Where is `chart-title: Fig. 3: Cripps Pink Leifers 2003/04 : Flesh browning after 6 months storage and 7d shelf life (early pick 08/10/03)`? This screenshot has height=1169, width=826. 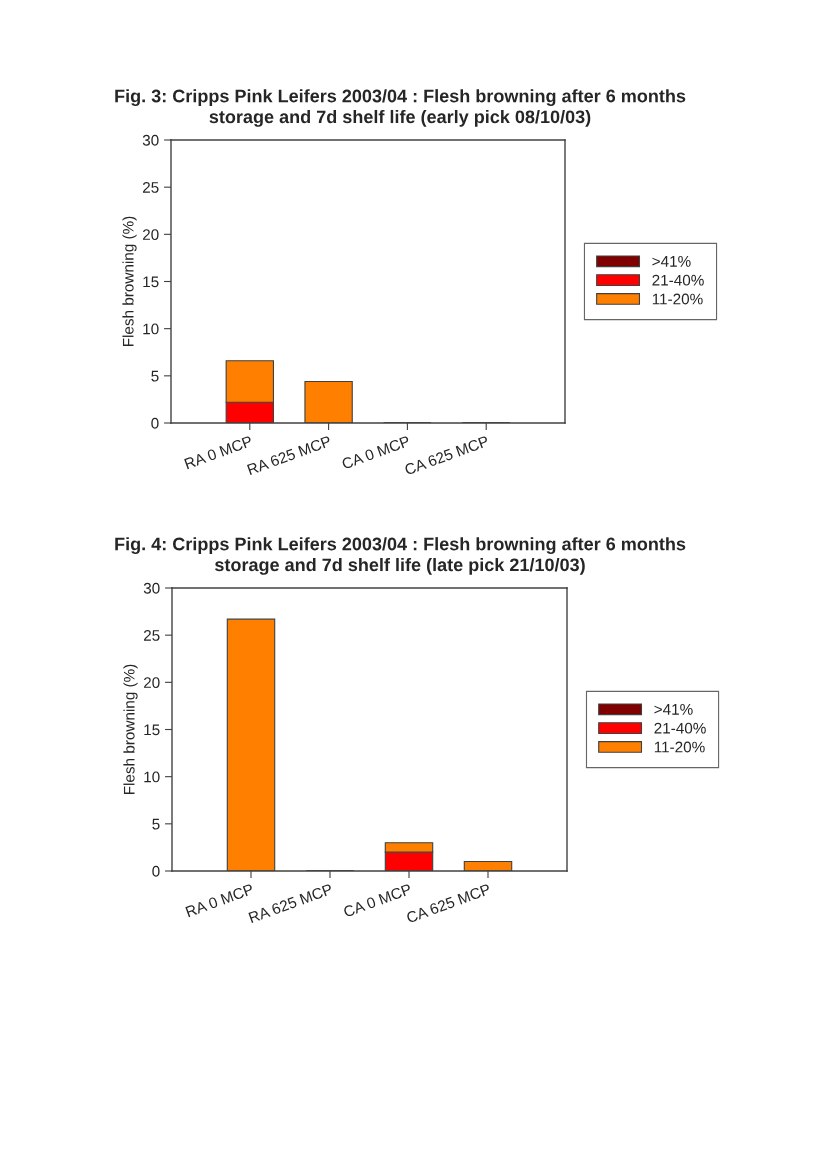 chart-title: Fig. 3: Cripps Pink Leifers 2003/04 : Flesh browning after 6 months storage and 7d shelf life (early pick 08/10/03) is located at coordinates (400, 108).